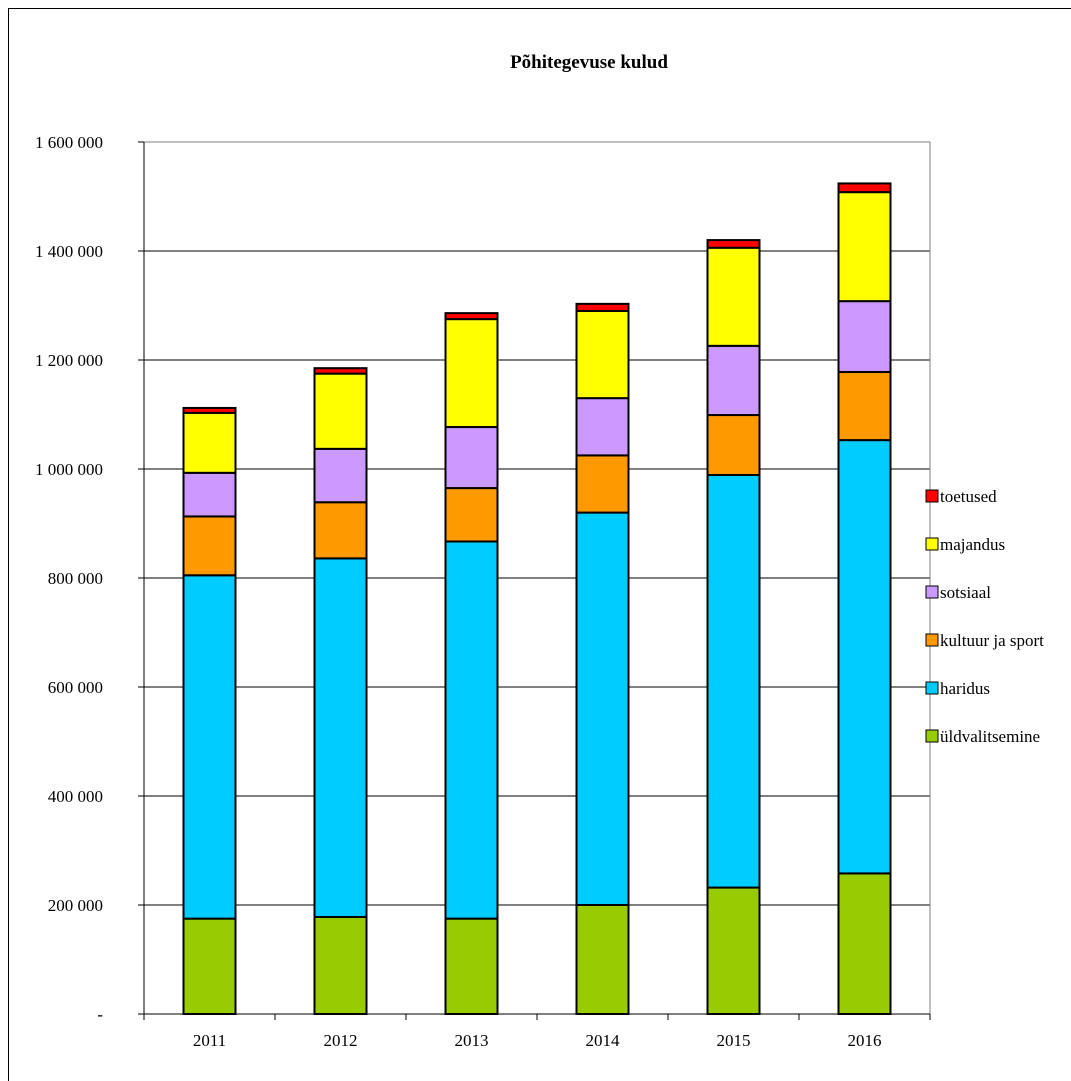  Describe the element at coordinates (965, 688) in the screenshot. I see `legend-label: haridus` at that location.